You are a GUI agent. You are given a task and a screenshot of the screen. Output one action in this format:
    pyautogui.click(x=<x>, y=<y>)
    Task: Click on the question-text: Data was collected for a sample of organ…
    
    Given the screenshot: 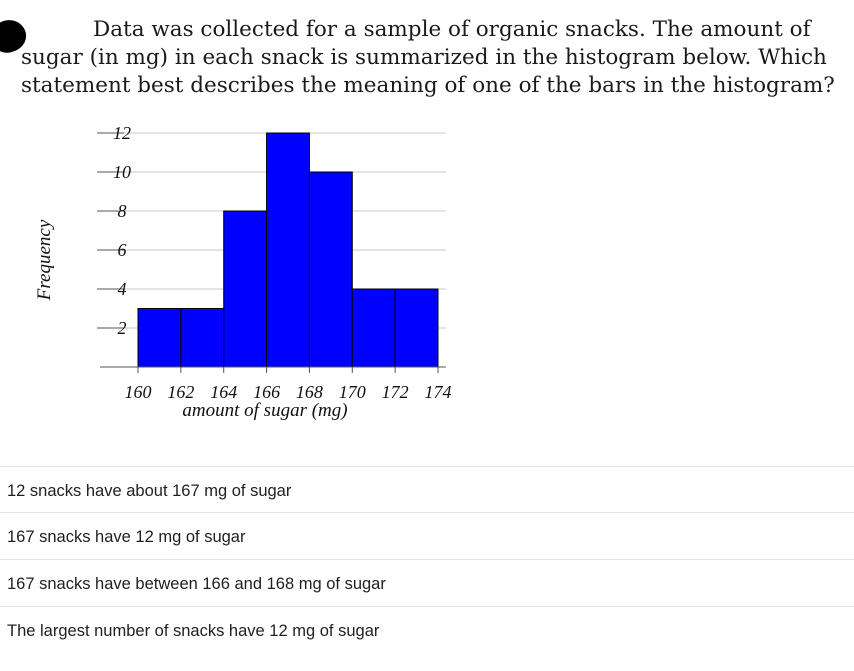 What is the action you would take?
    pyautogui.click(x=428, y=57)
    